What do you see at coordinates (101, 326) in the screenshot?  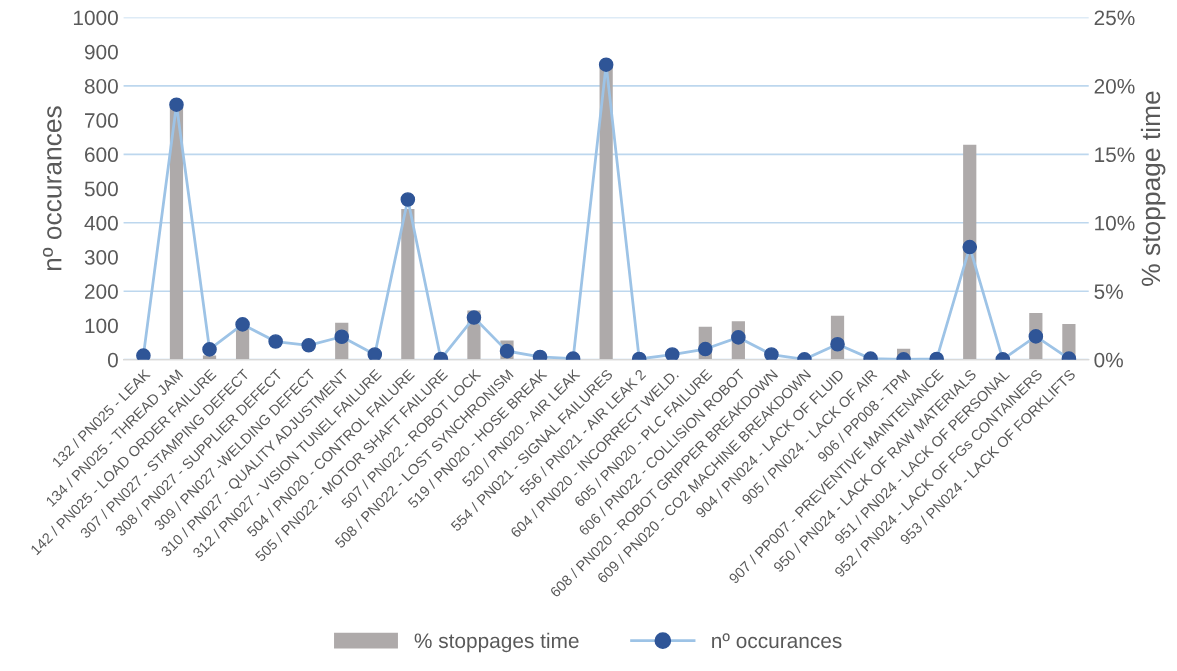 I see `y-tick-label: 100` at bounding box center [101, 326].